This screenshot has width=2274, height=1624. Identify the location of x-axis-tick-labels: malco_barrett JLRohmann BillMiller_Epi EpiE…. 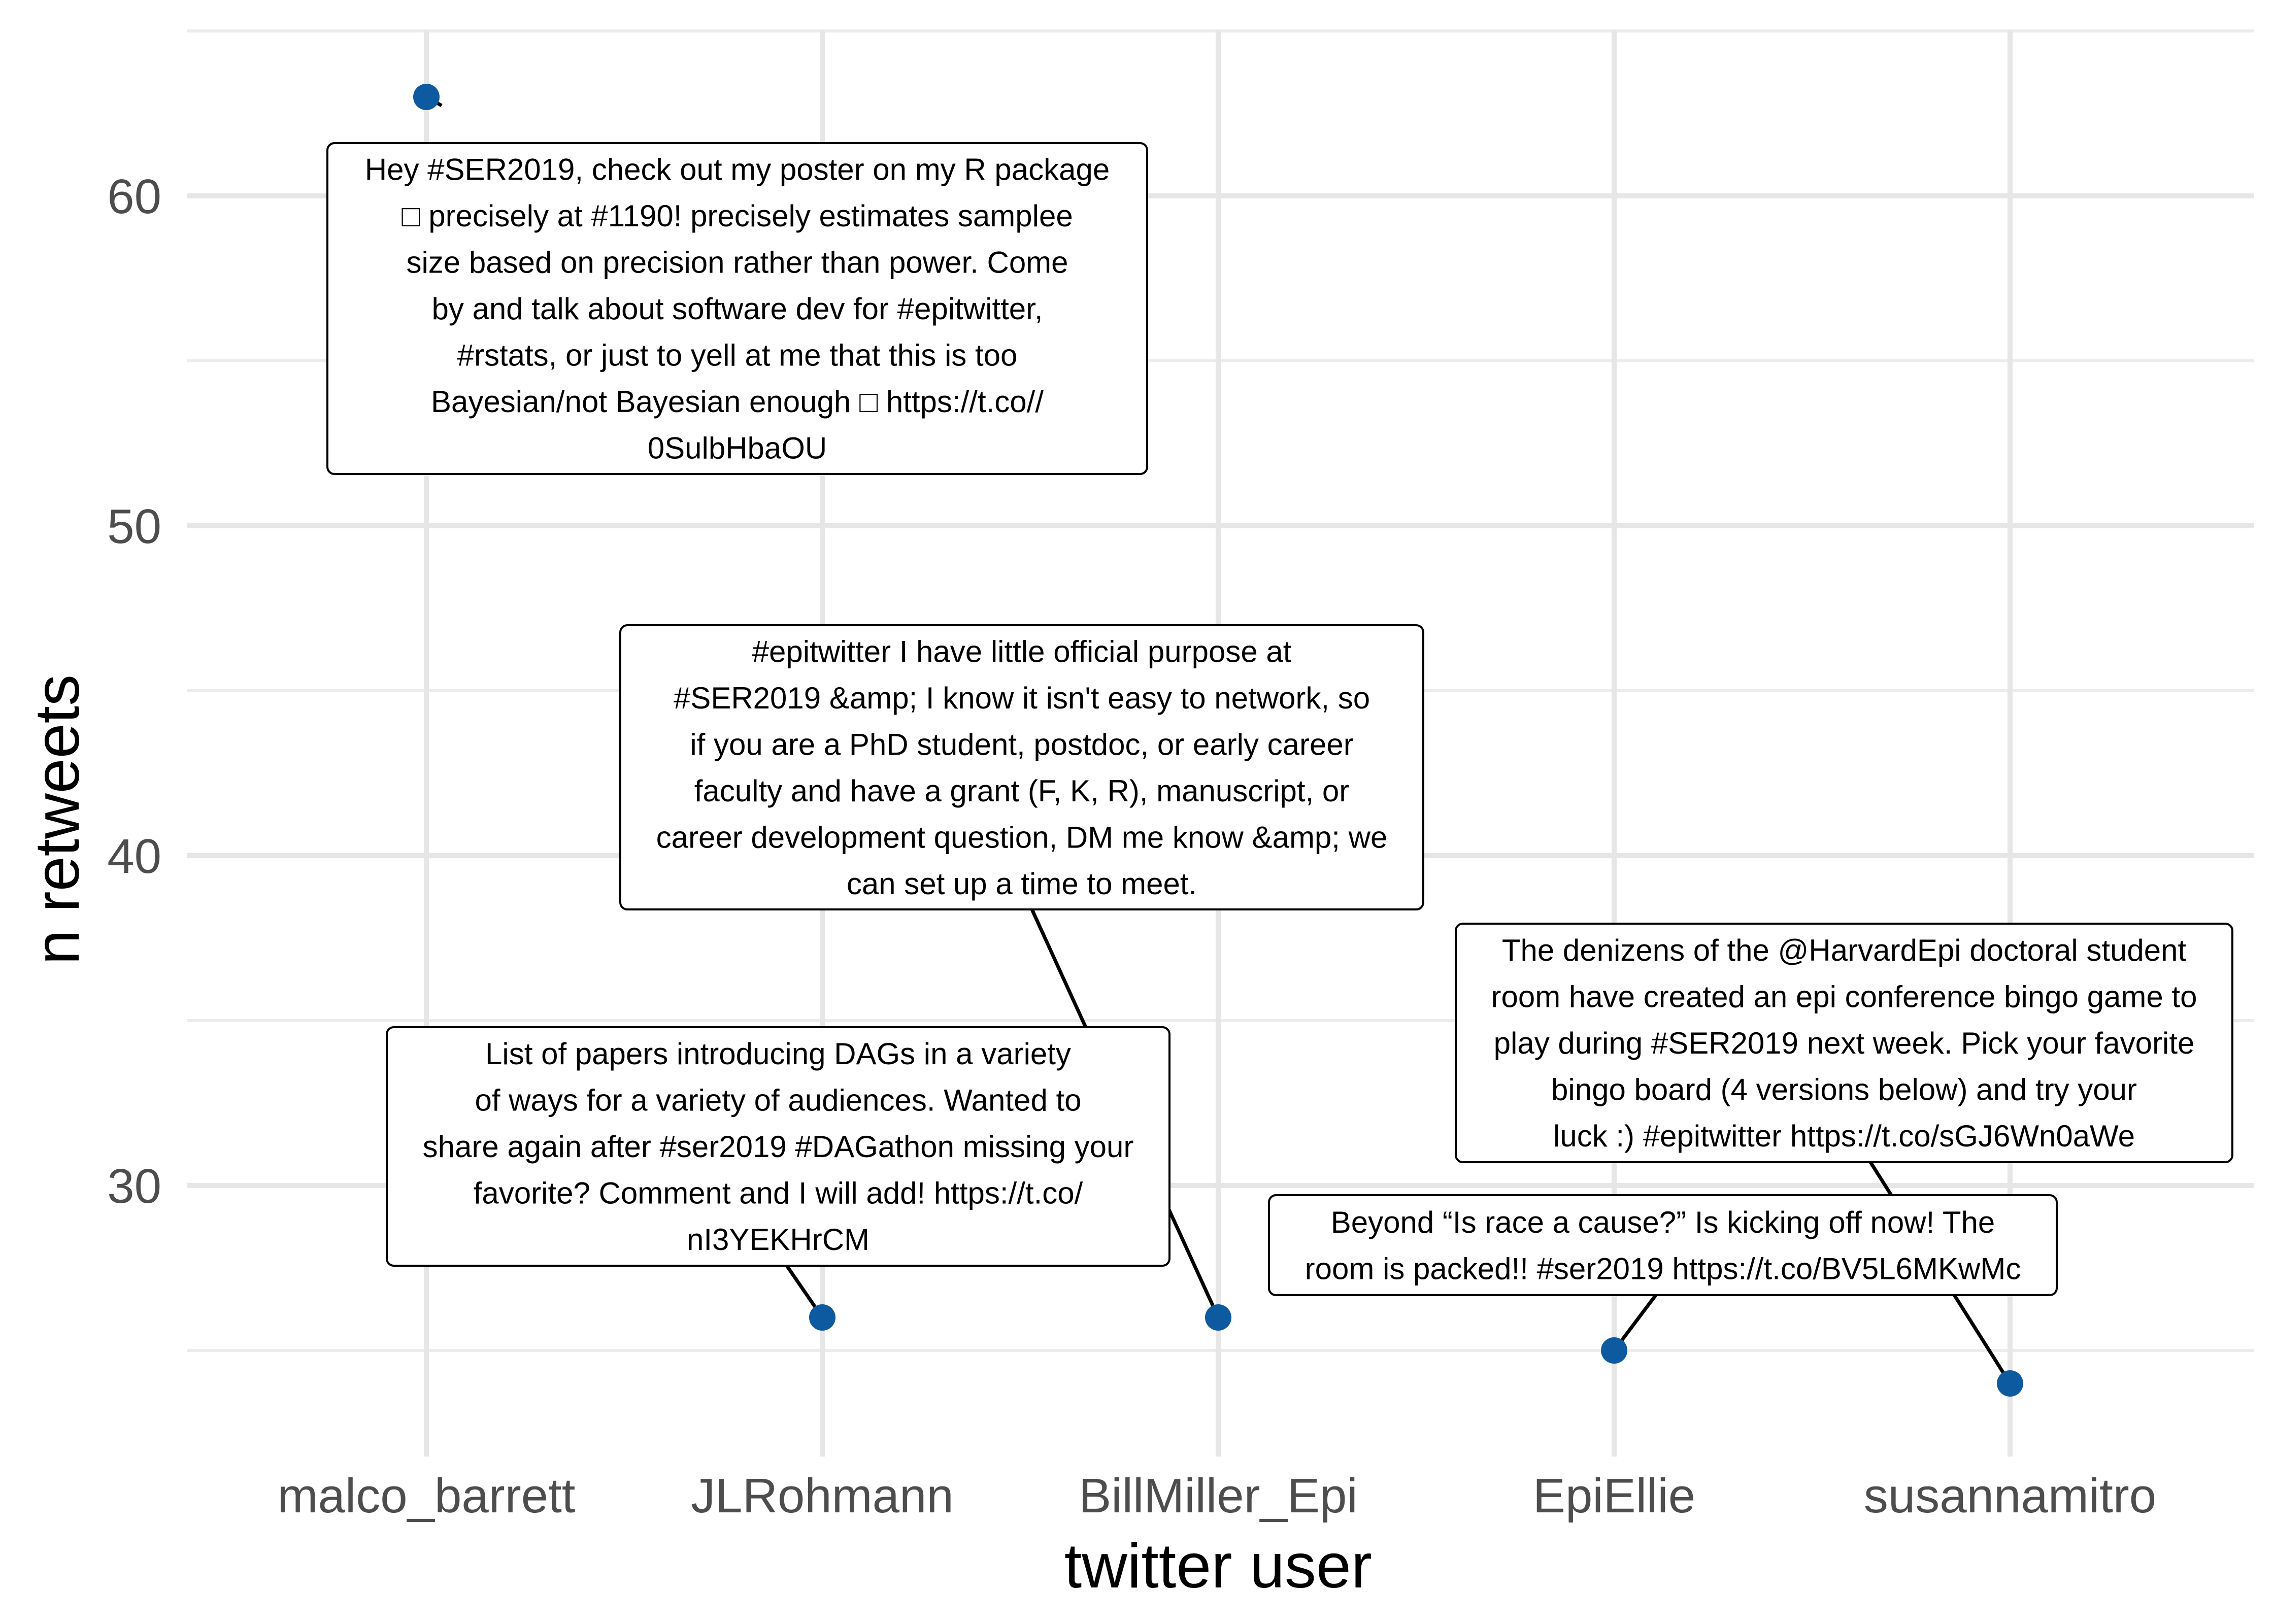
(1218, 1496).